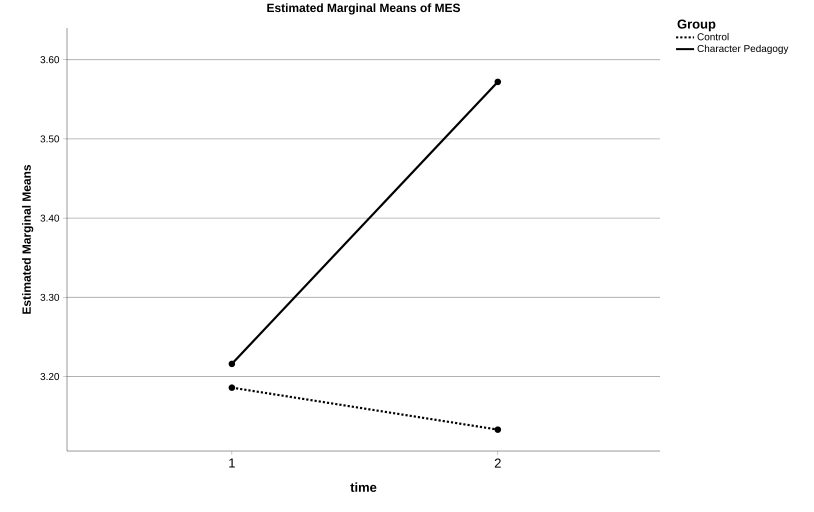 The width and height of the screenshot is (814, 512). I want to click on legend-label: Character Pedagogy, so click(743, 49).